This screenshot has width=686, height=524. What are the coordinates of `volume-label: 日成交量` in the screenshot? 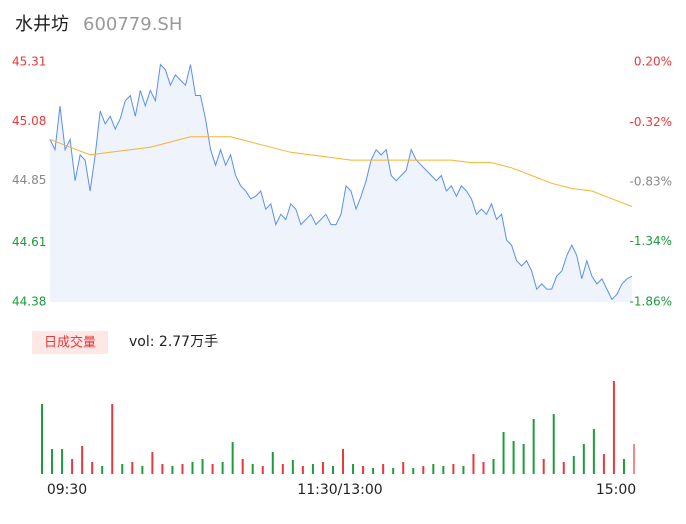 It's located at (70, 343).